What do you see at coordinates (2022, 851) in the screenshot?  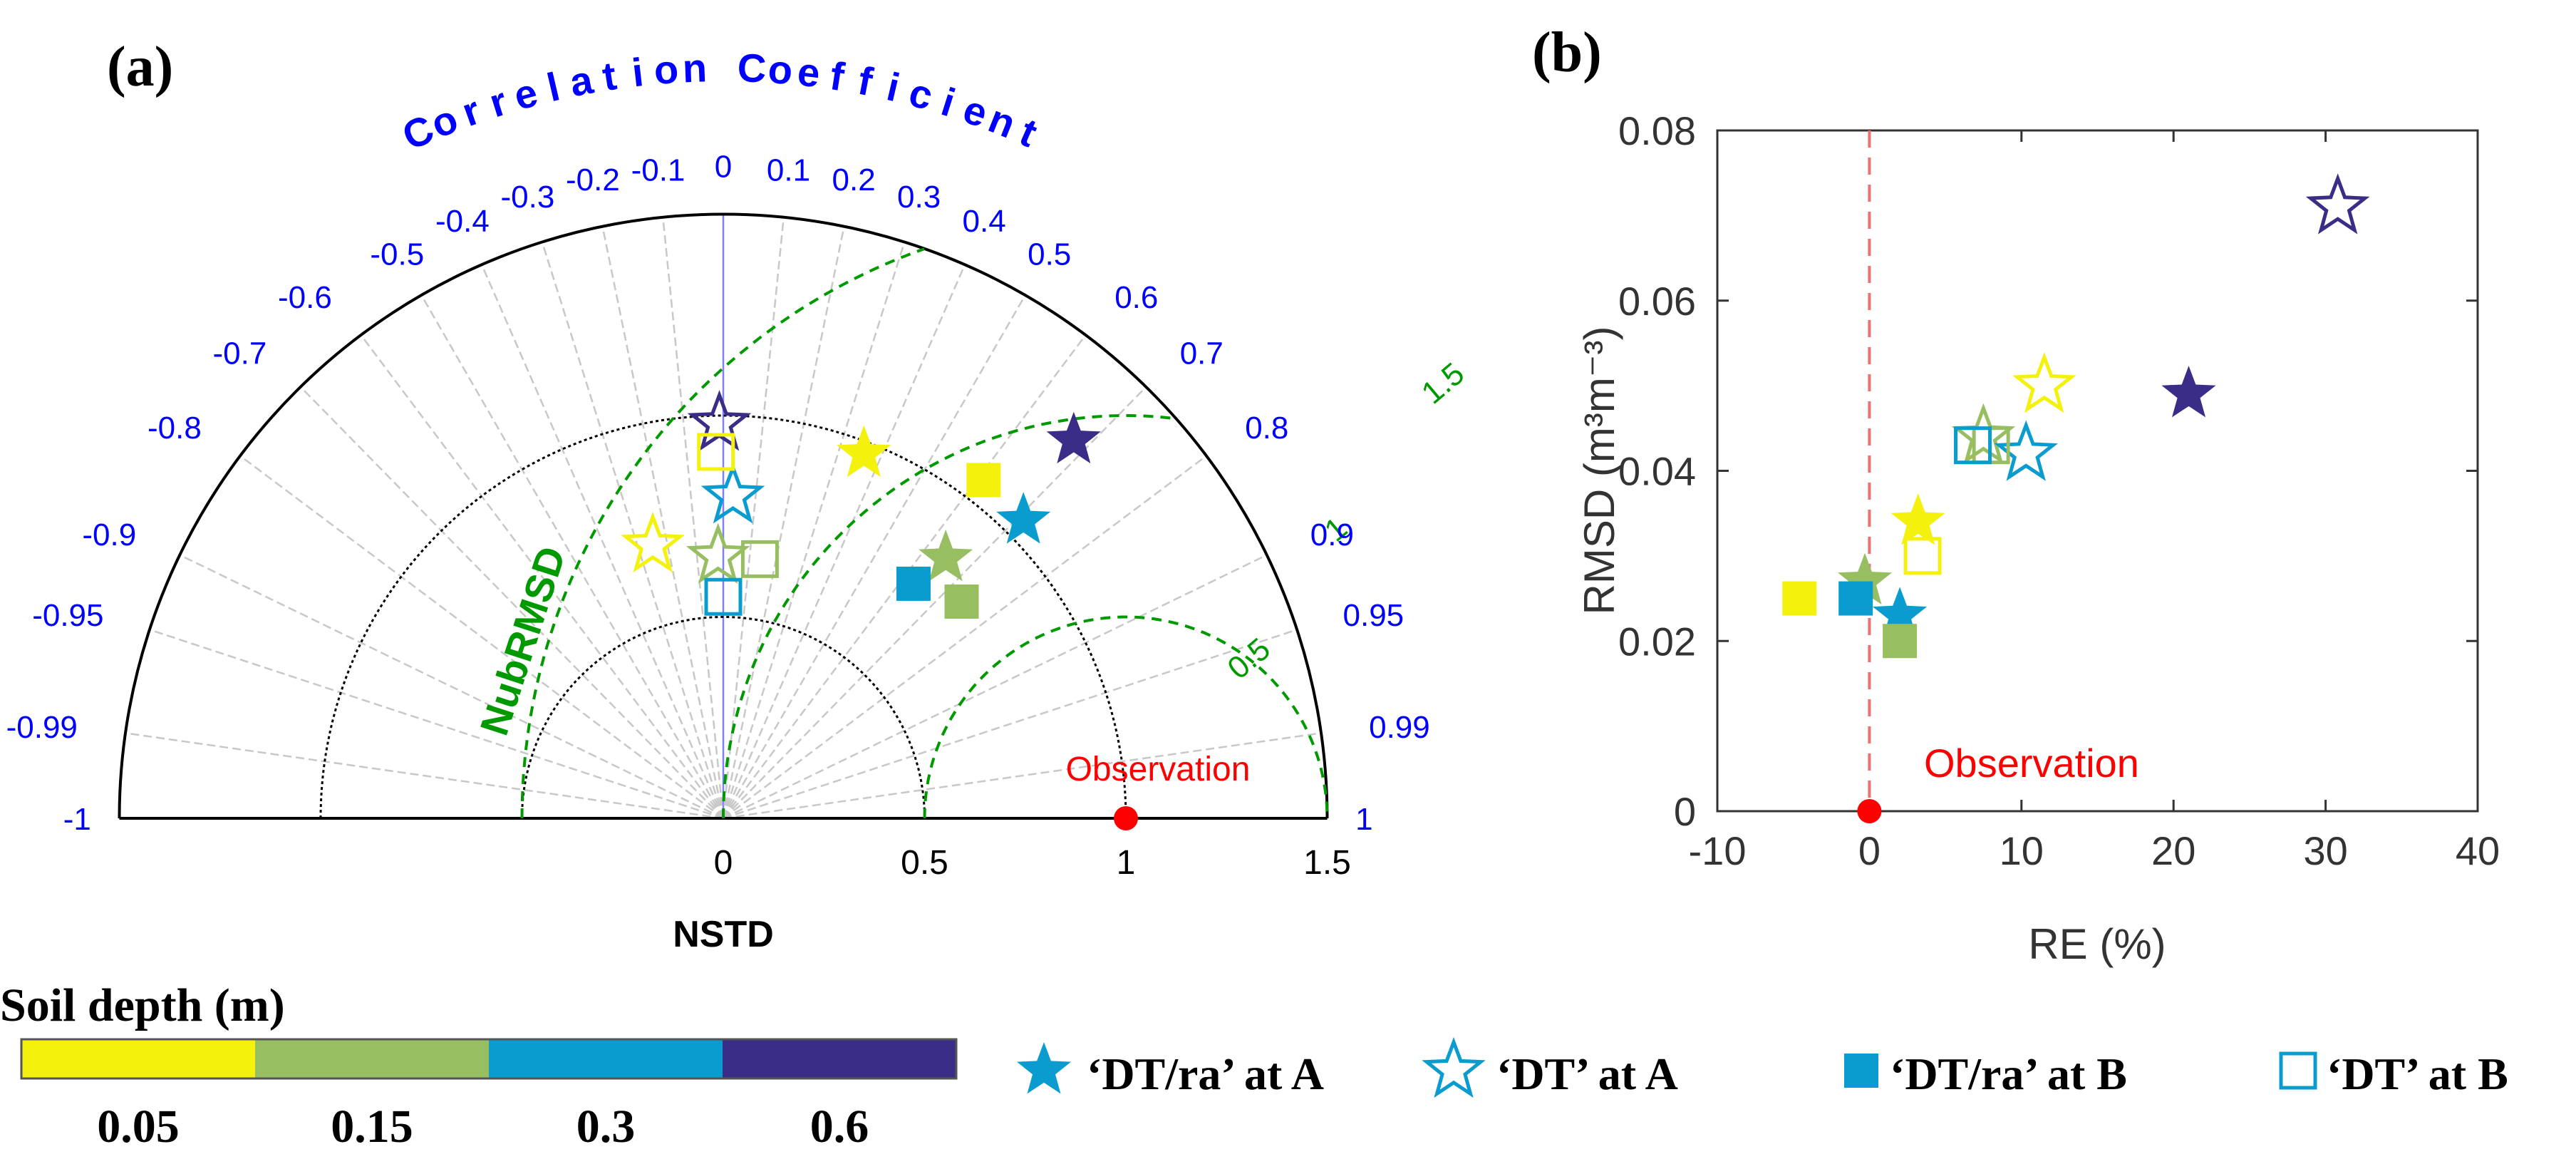 I see `x-tick-label: 10` at bounding box center [2022, 851].